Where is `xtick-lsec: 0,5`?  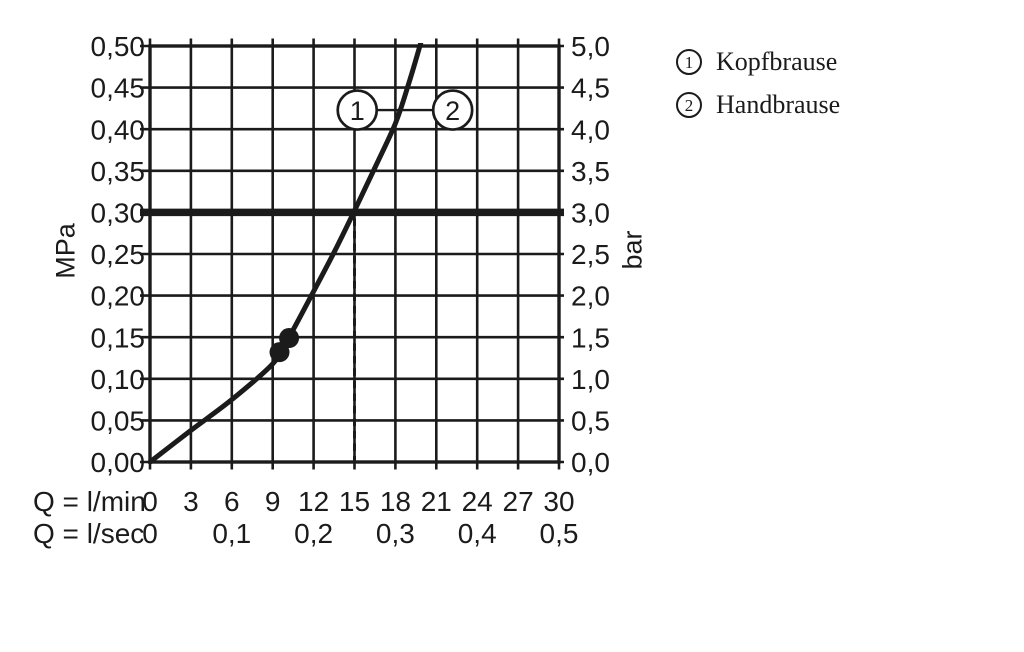 xtick-lsec: 0,5 is located at coordinates (559, 533).